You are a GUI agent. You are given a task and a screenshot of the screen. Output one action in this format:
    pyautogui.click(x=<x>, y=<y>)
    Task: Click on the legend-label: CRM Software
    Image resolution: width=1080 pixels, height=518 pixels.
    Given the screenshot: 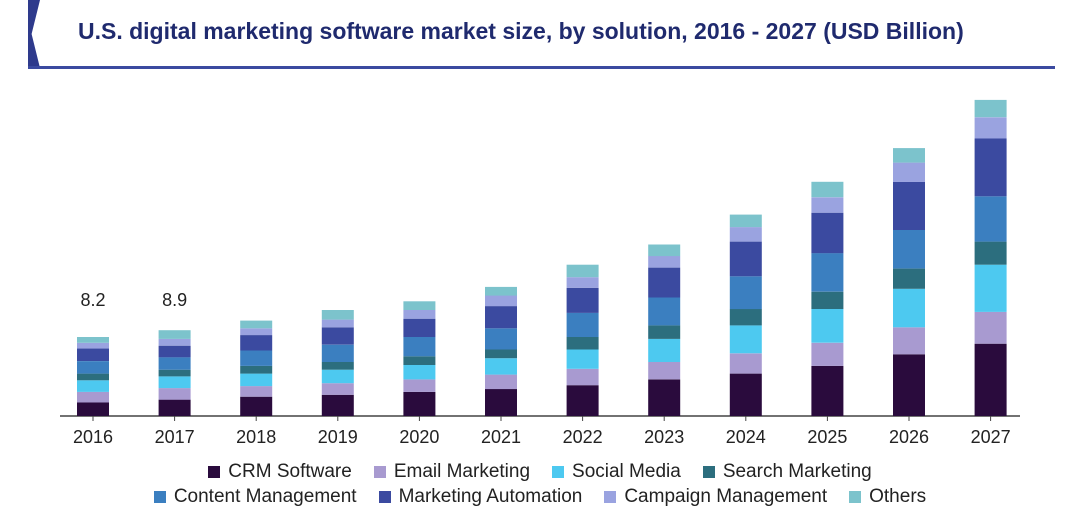 What is the action you would take?
    pyautogui.click(x=290, y=471)
    